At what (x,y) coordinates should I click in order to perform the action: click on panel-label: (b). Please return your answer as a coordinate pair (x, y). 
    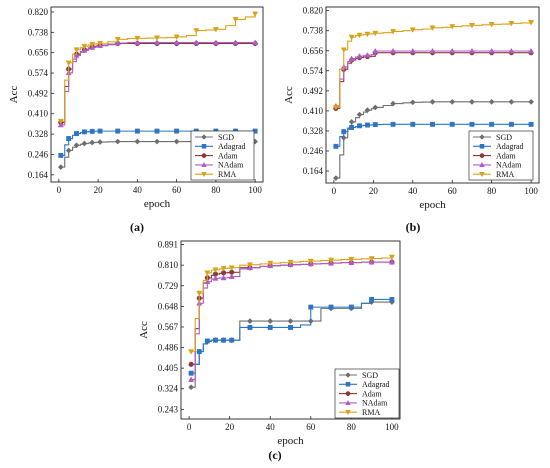
    Looking at the image, I should click on (413, 227).